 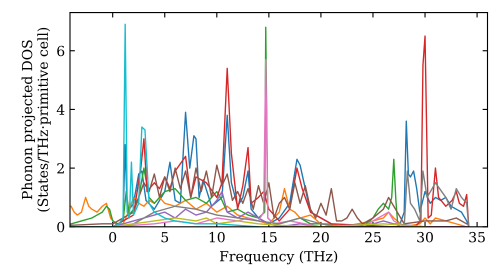 I want to click on y-tick-label: 0, so click(x=60, y=227).